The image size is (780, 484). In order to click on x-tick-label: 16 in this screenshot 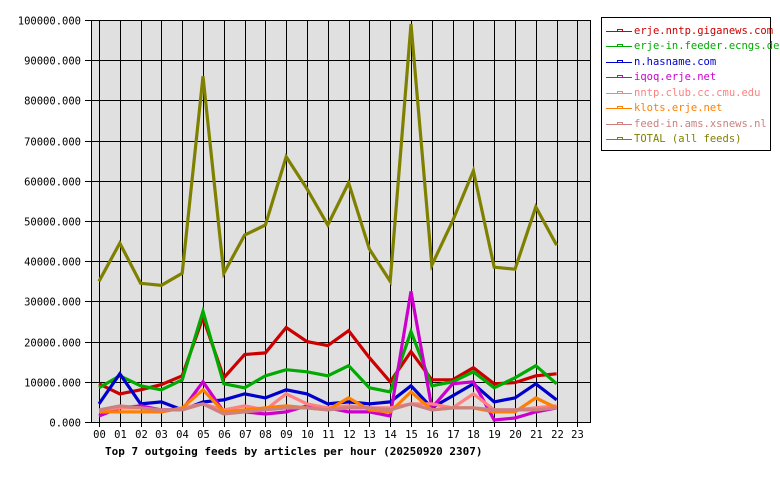, I will do `click(432, 435)`.